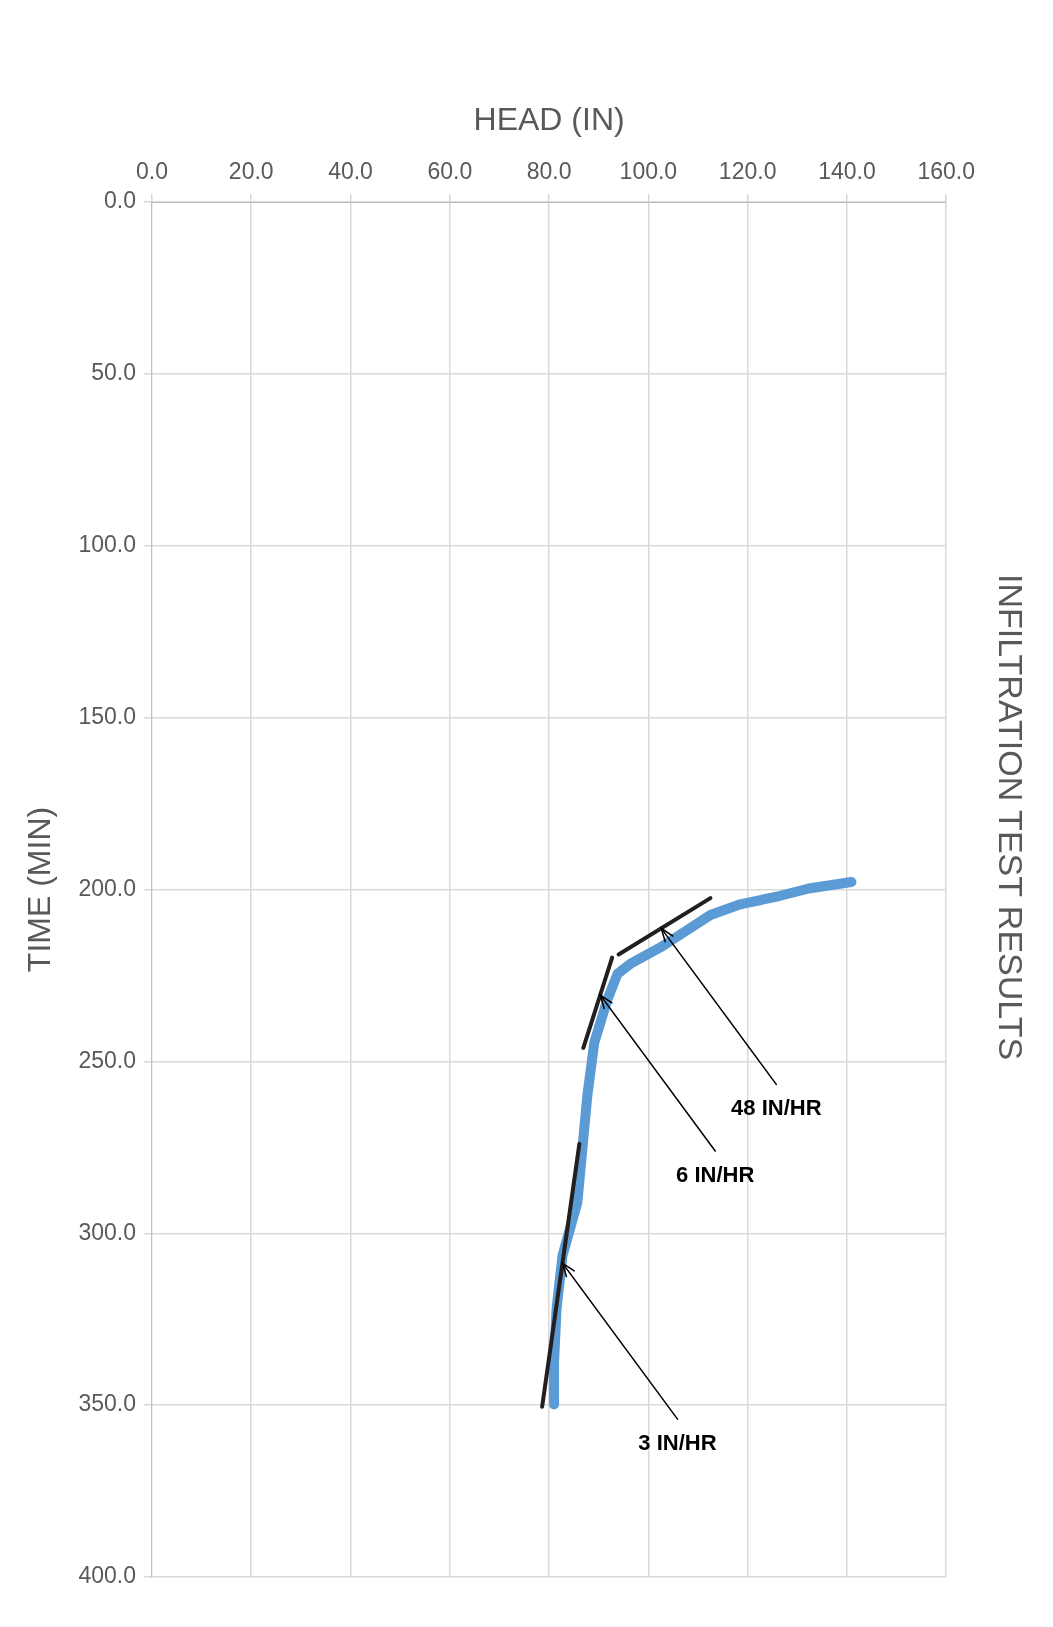 The width and height of the screenshot is (1053, 1627). Describe the element at coordinates (107, 715) in the screenshot. I see `y-tick-label: 150.0` at that location.